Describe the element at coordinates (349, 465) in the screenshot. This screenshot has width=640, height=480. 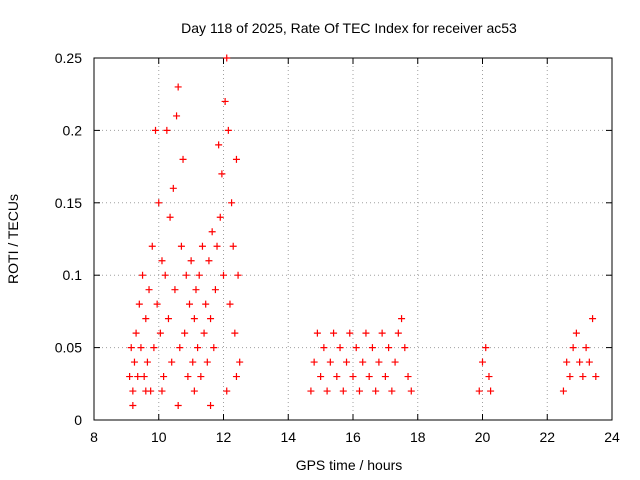
I see `x-axis-label: GPS time / hours` at that location.